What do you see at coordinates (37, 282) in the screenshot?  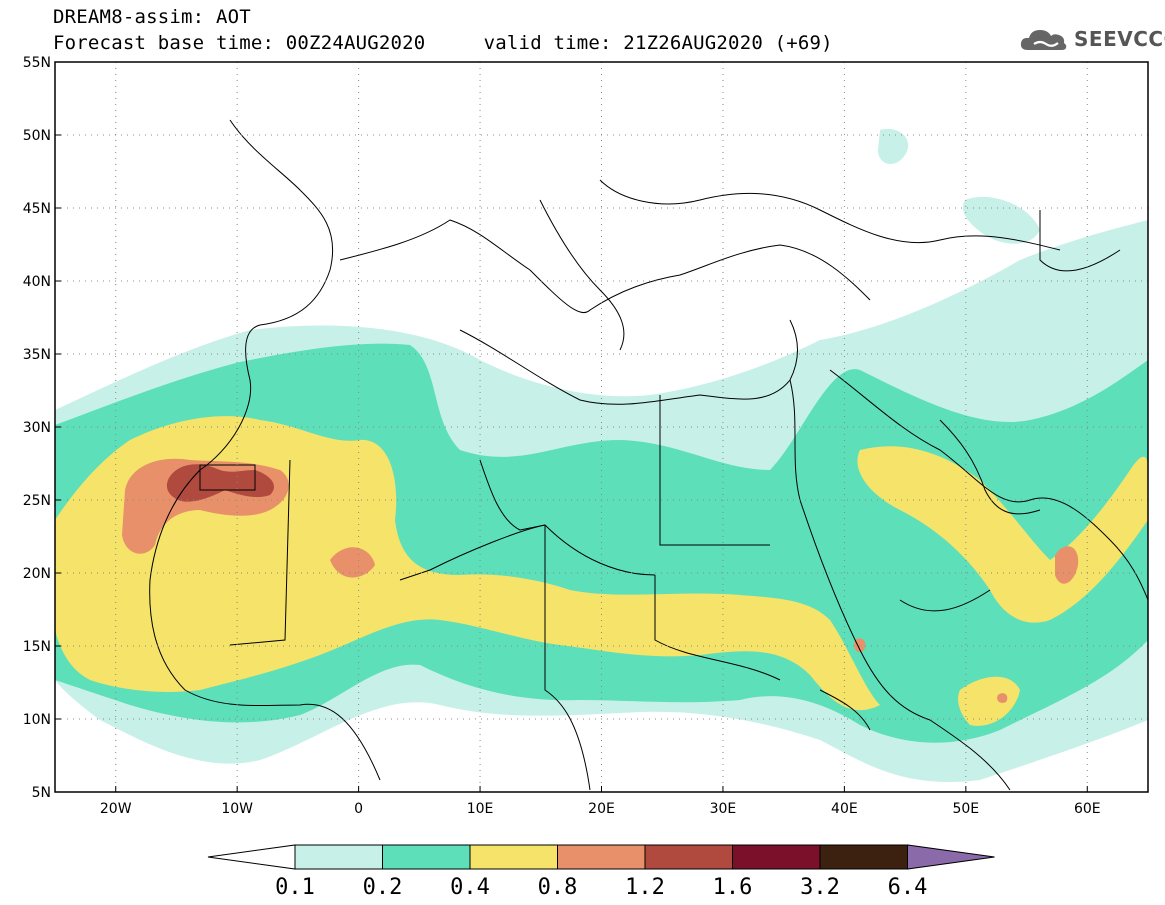 I see `lat-tick-label: 40N` at bounding box center [37, 282].